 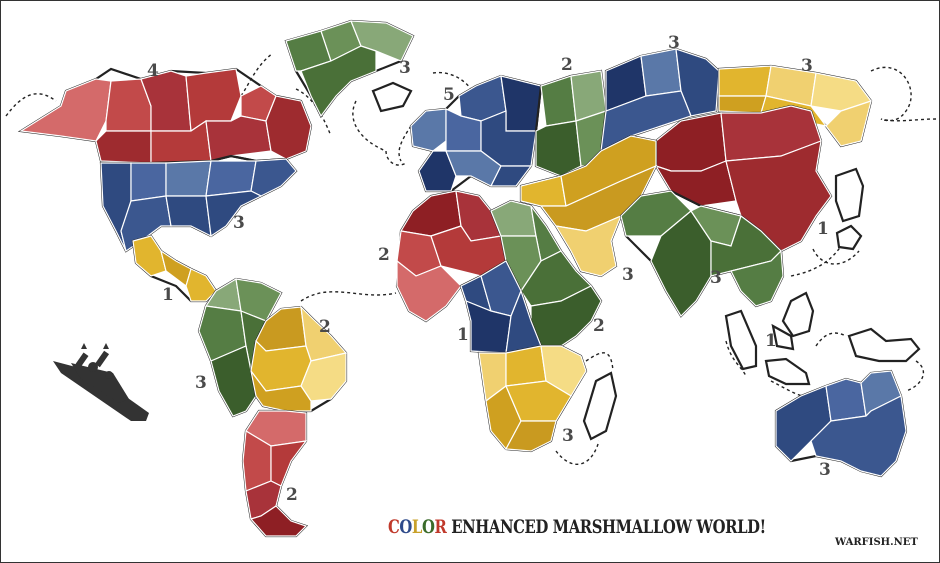 What do you see at coordinates (858, 436) in the screenshot?
I see `territory-new-south-wales` at bounding box center [858, 436].